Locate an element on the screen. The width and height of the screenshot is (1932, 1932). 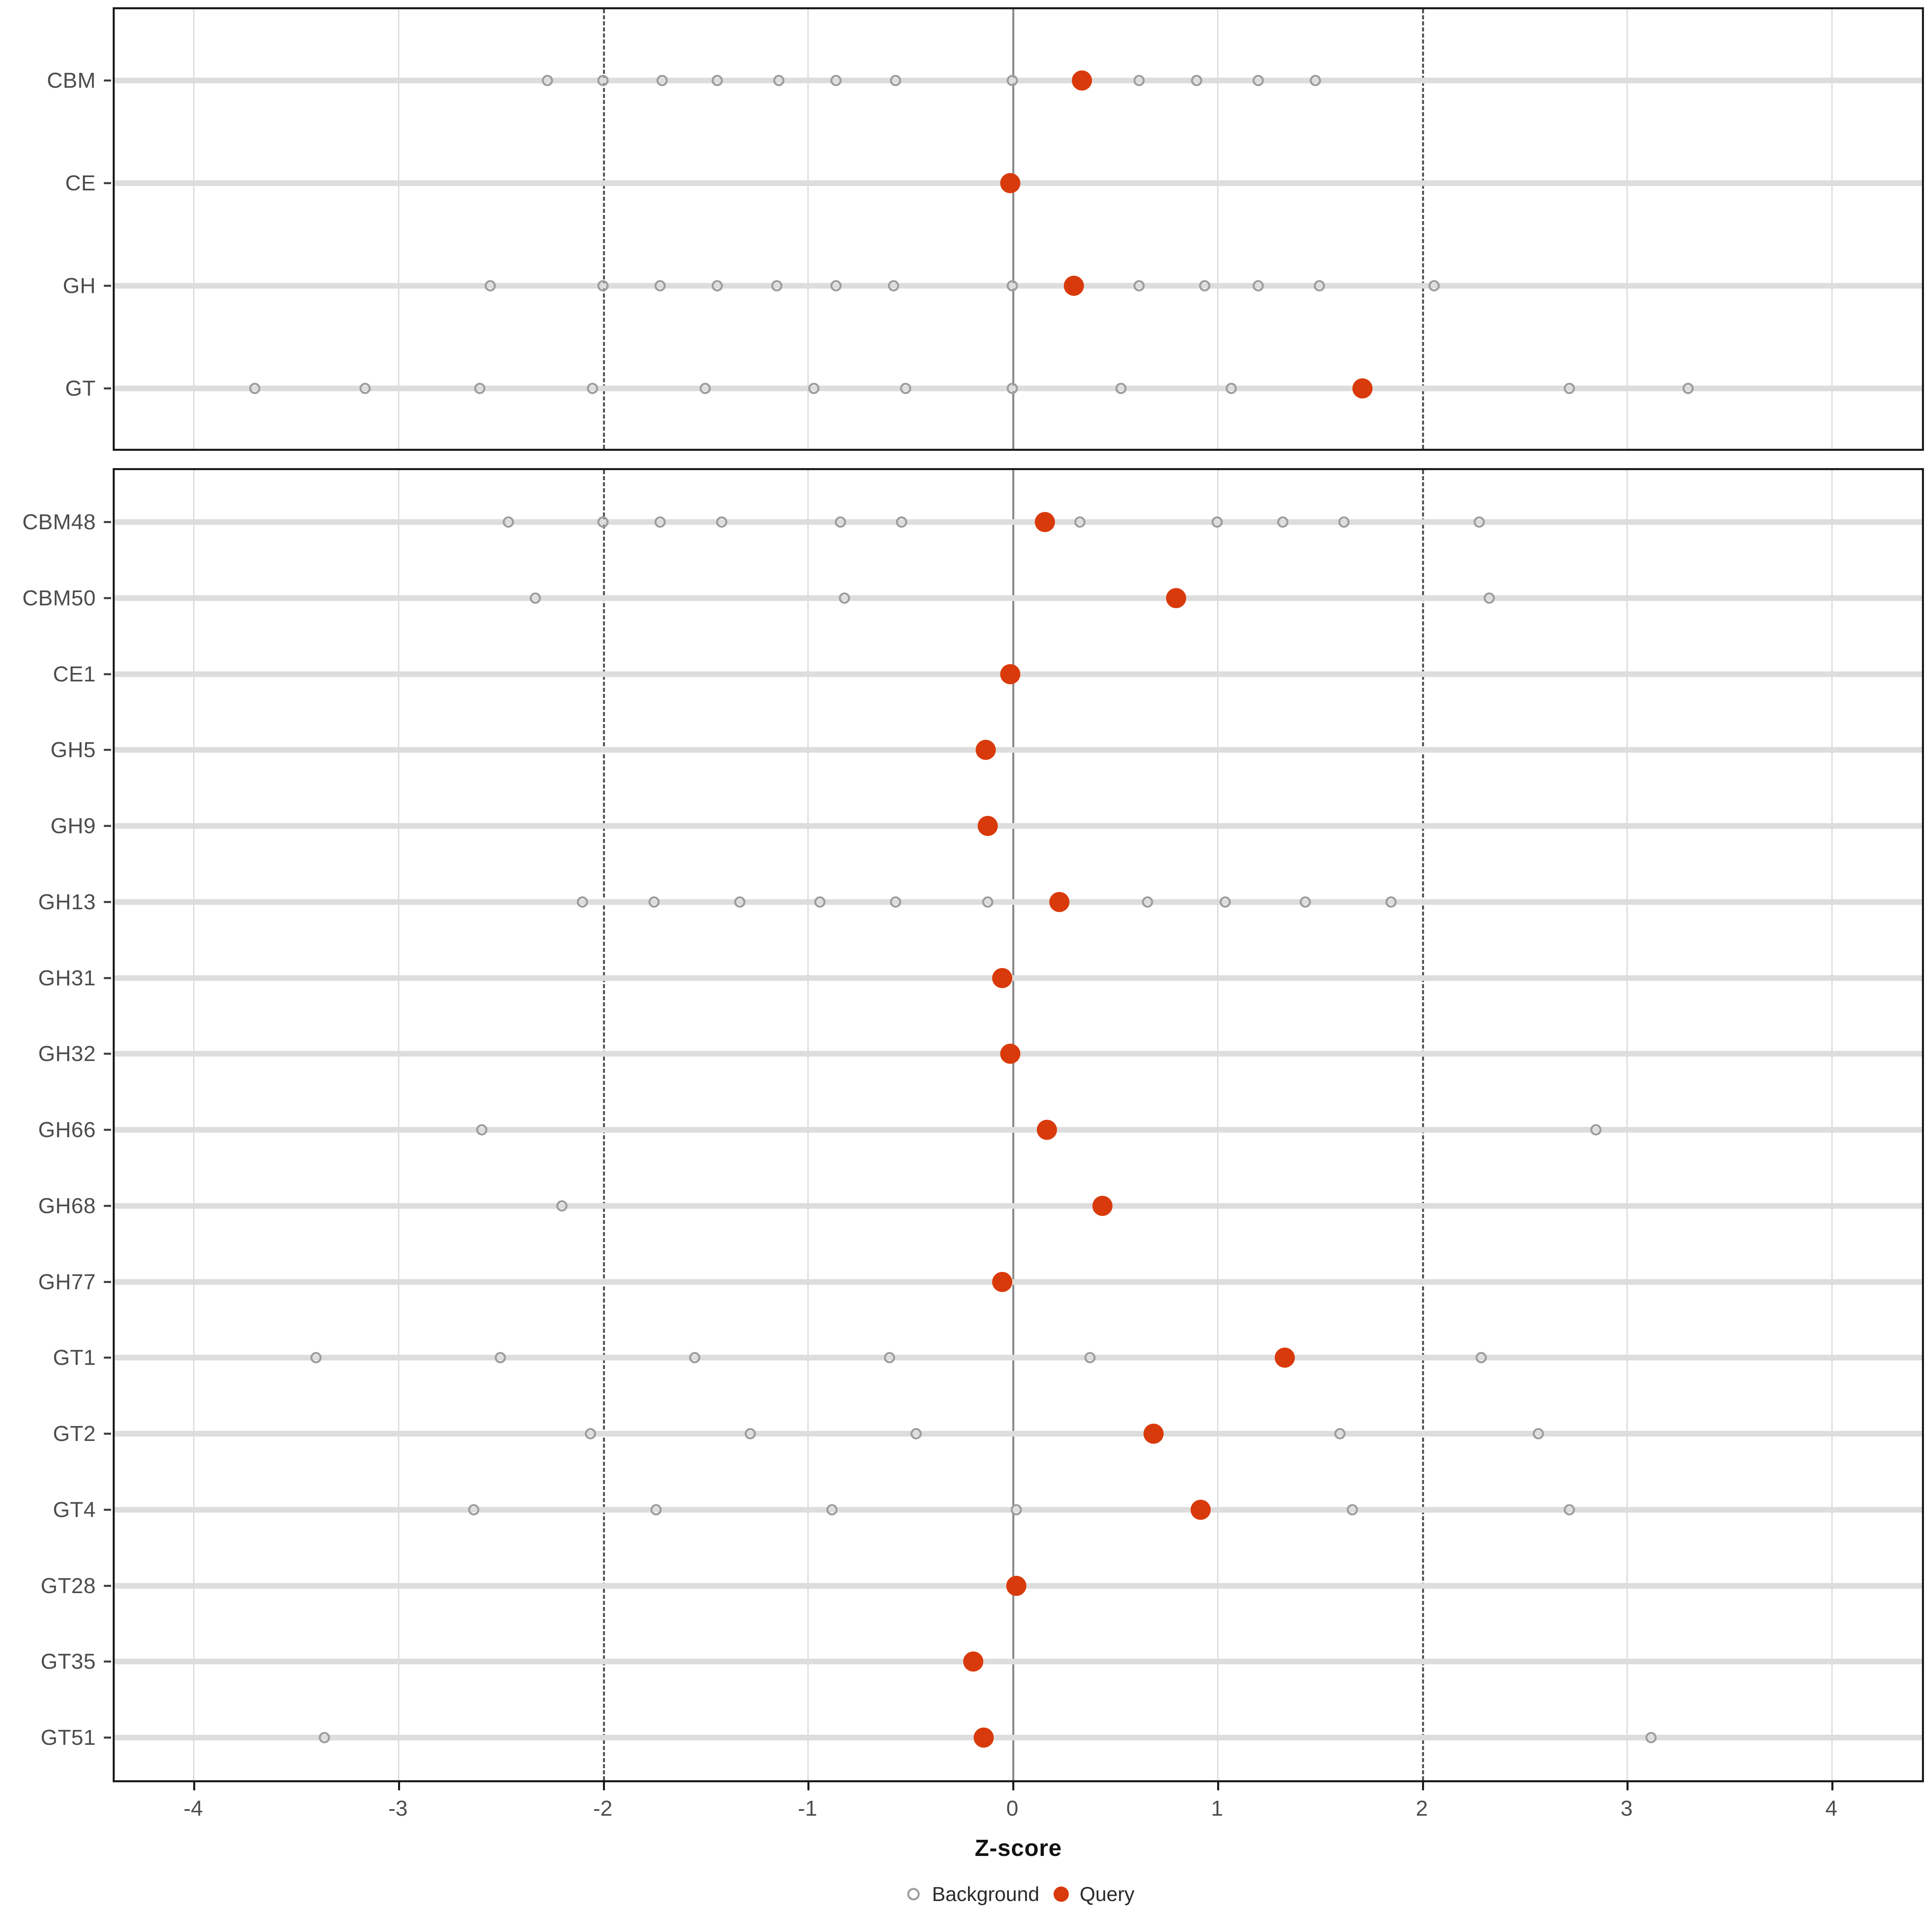
query-point-gt2 is located at coordinates (1154, 1434).